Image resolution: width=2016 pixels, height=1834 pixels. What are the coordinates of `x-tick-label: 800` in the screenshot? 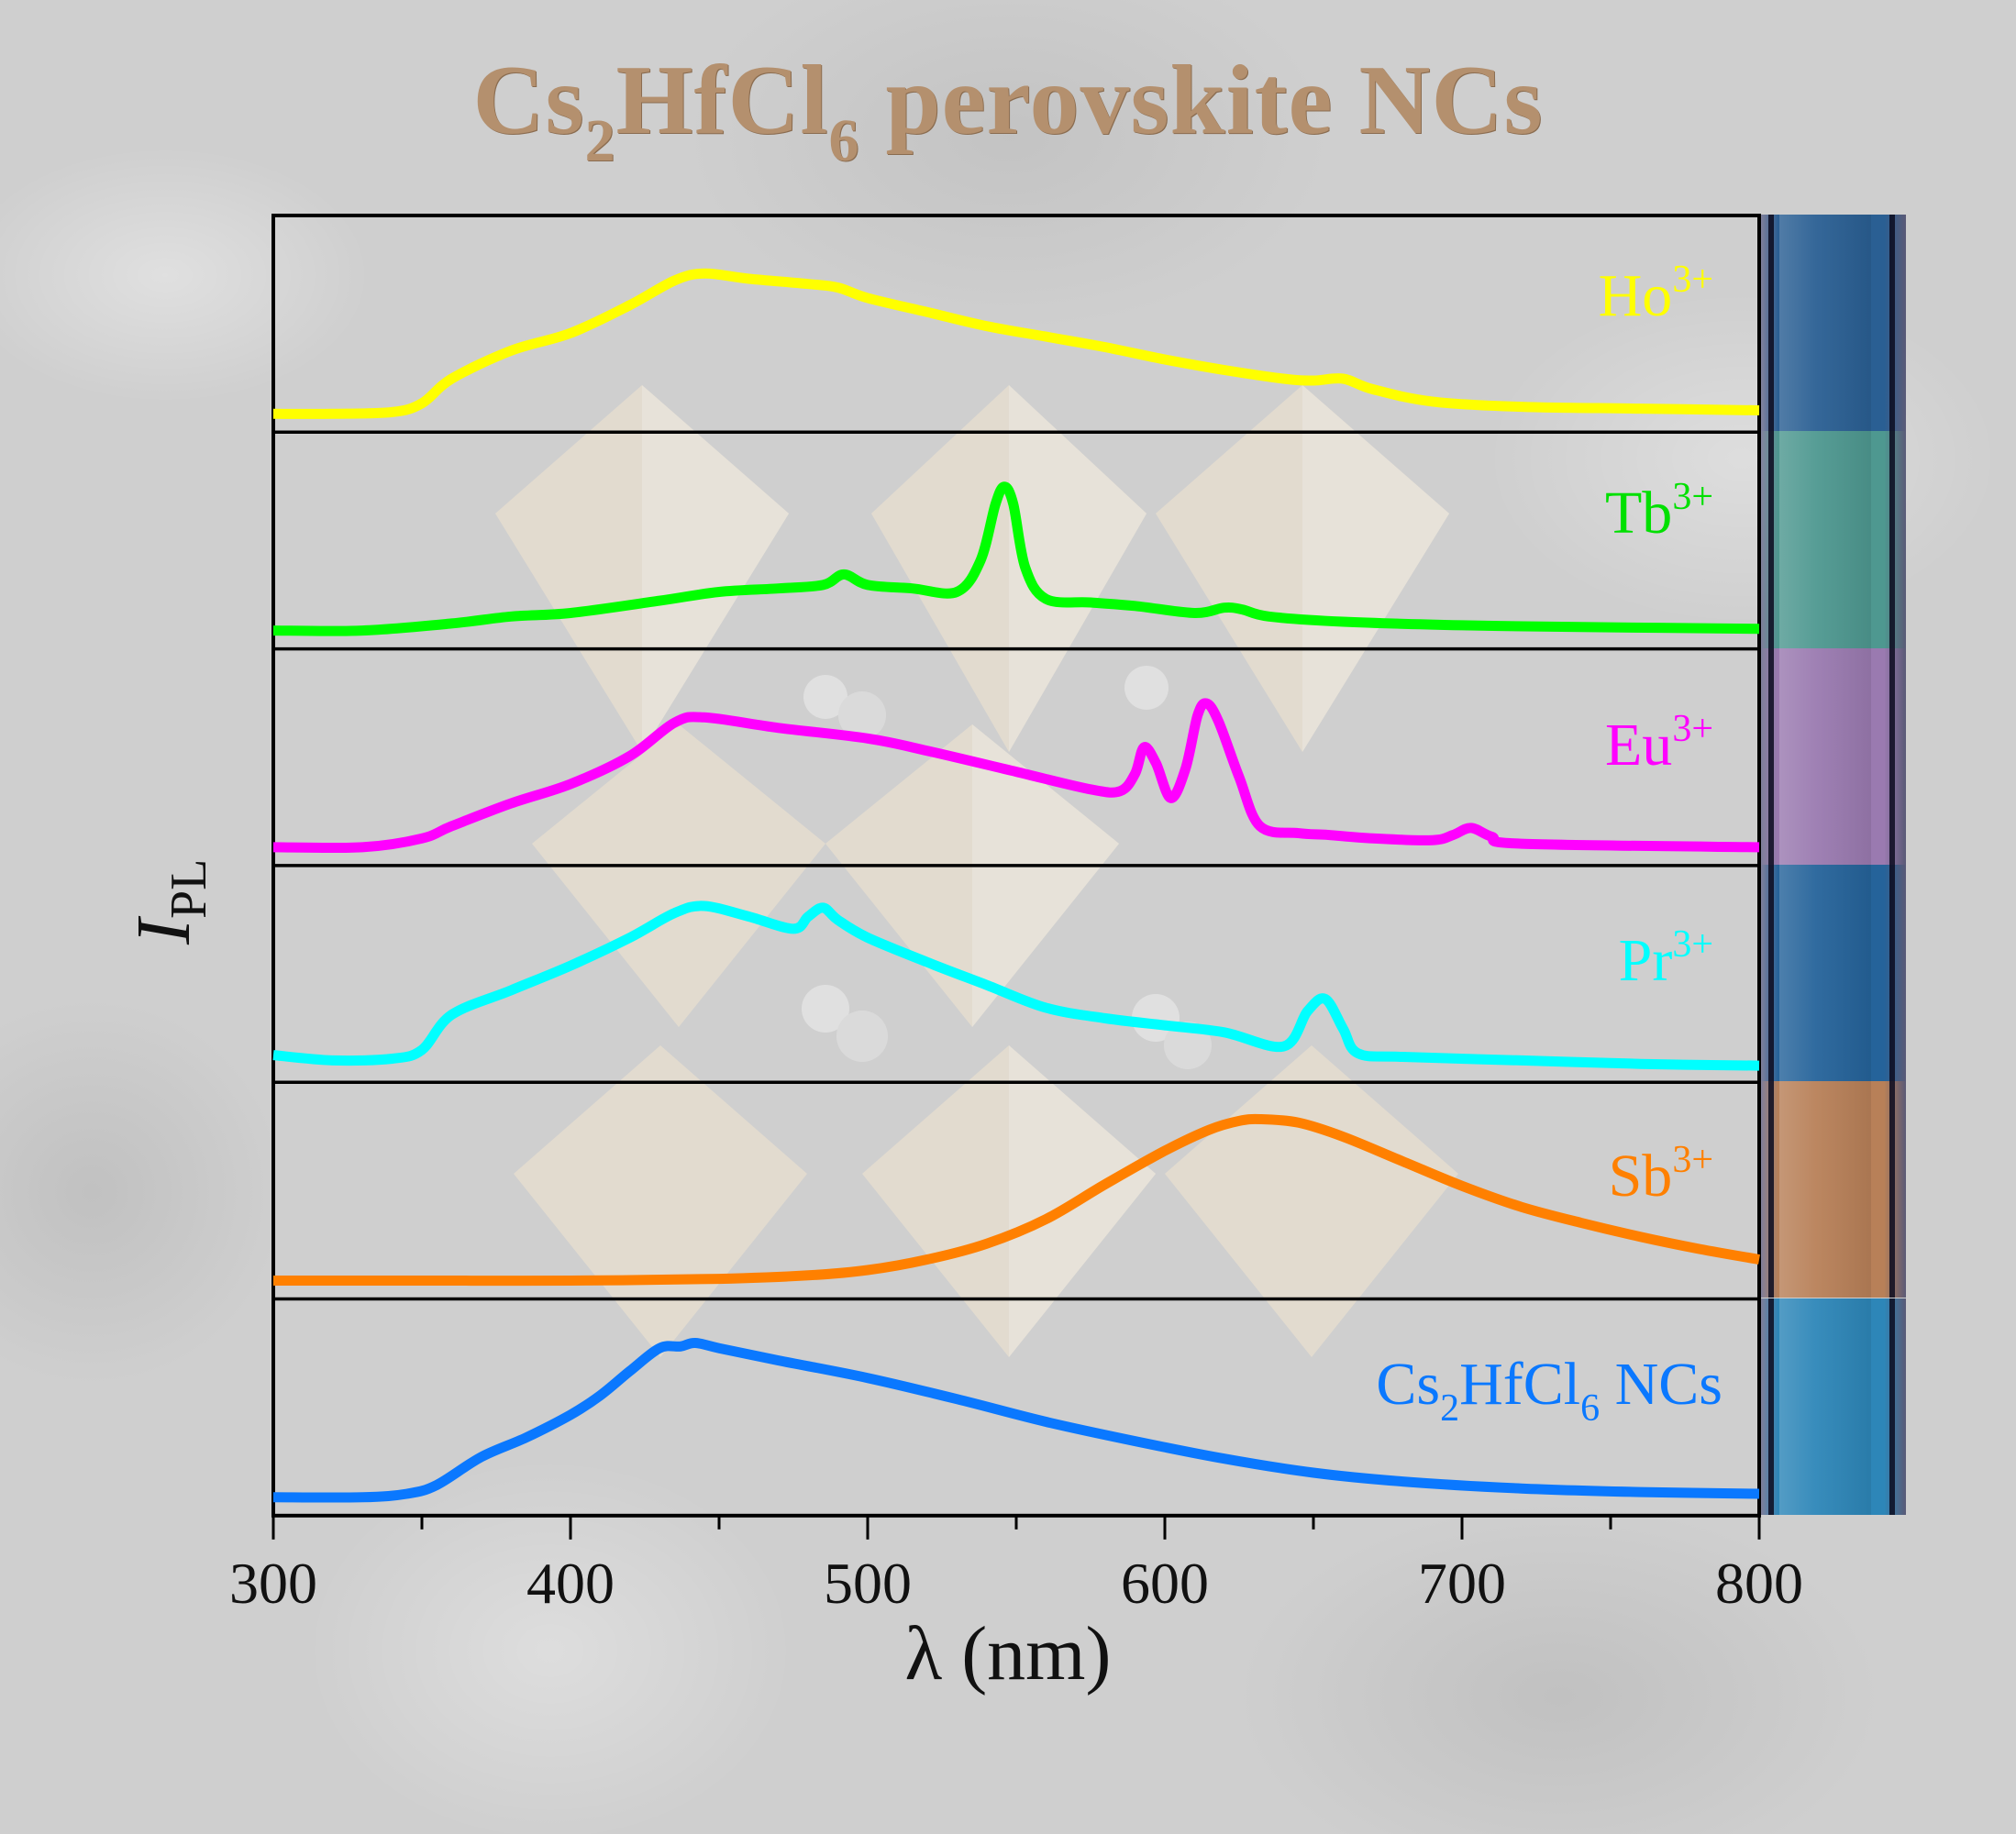 It's located at (1759, 1583).